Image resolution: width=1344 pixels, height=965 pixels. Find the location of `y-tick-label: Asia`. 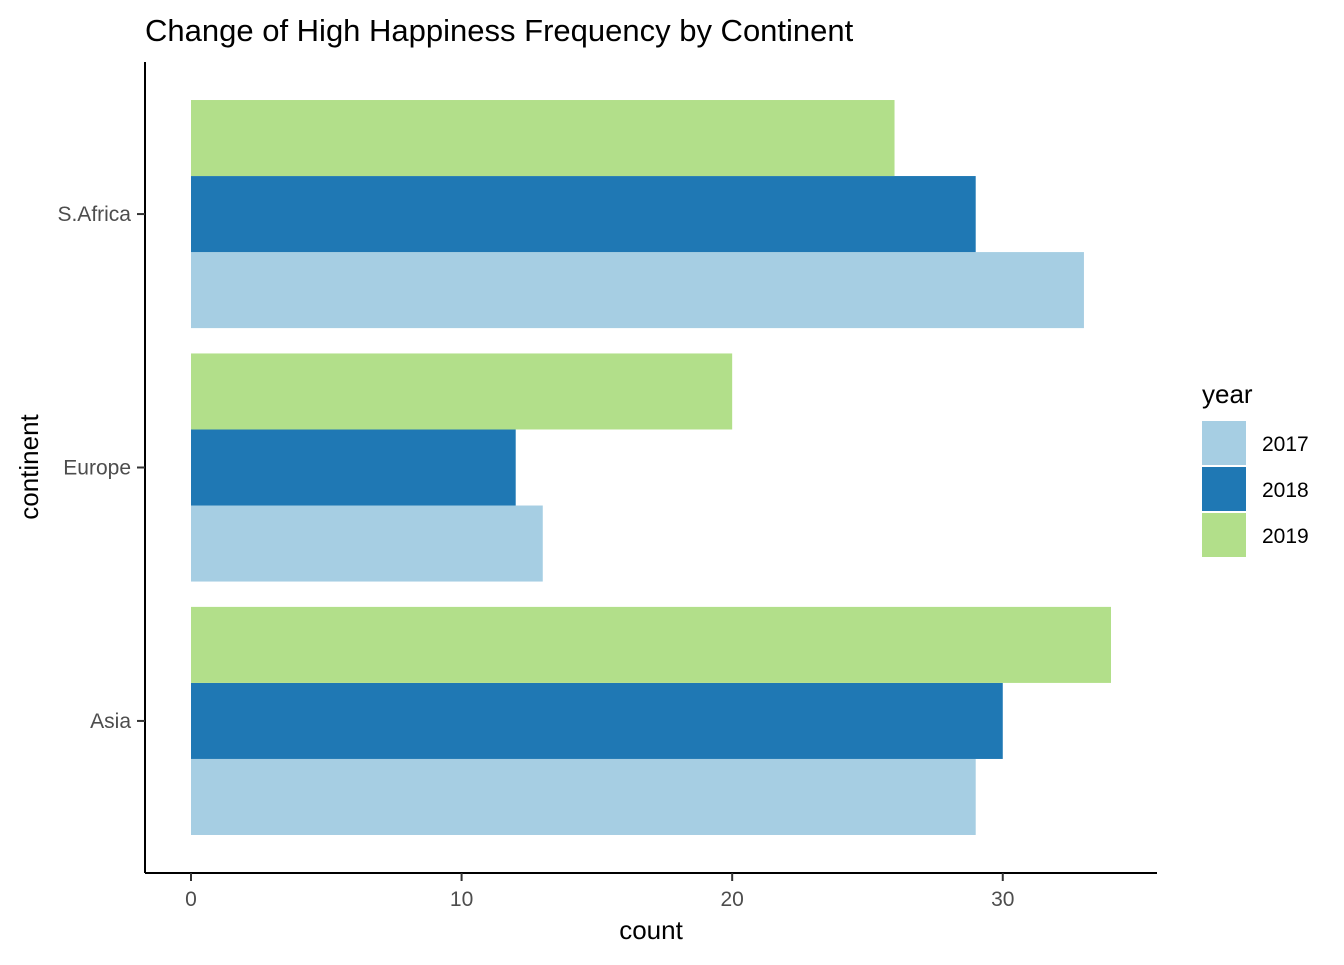

y-tick-label: Asia is located at coordinates (110, 721).